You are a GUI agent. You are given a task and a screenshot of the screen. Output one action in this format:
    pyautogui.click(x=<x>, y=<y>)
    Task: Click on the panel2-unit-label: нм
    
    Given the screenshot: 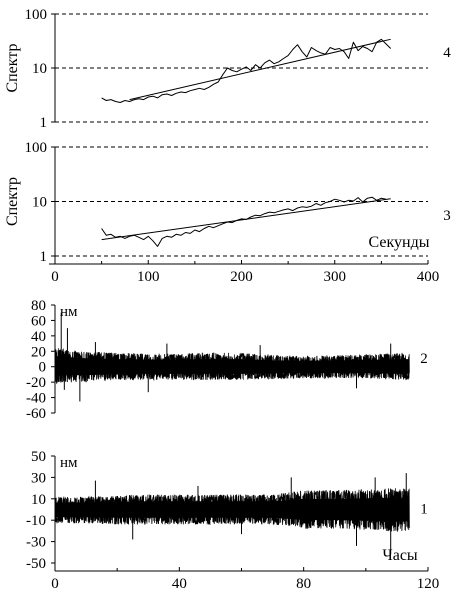 What is the action you would take?
    pyautogui.click(x=69, y=312)
    